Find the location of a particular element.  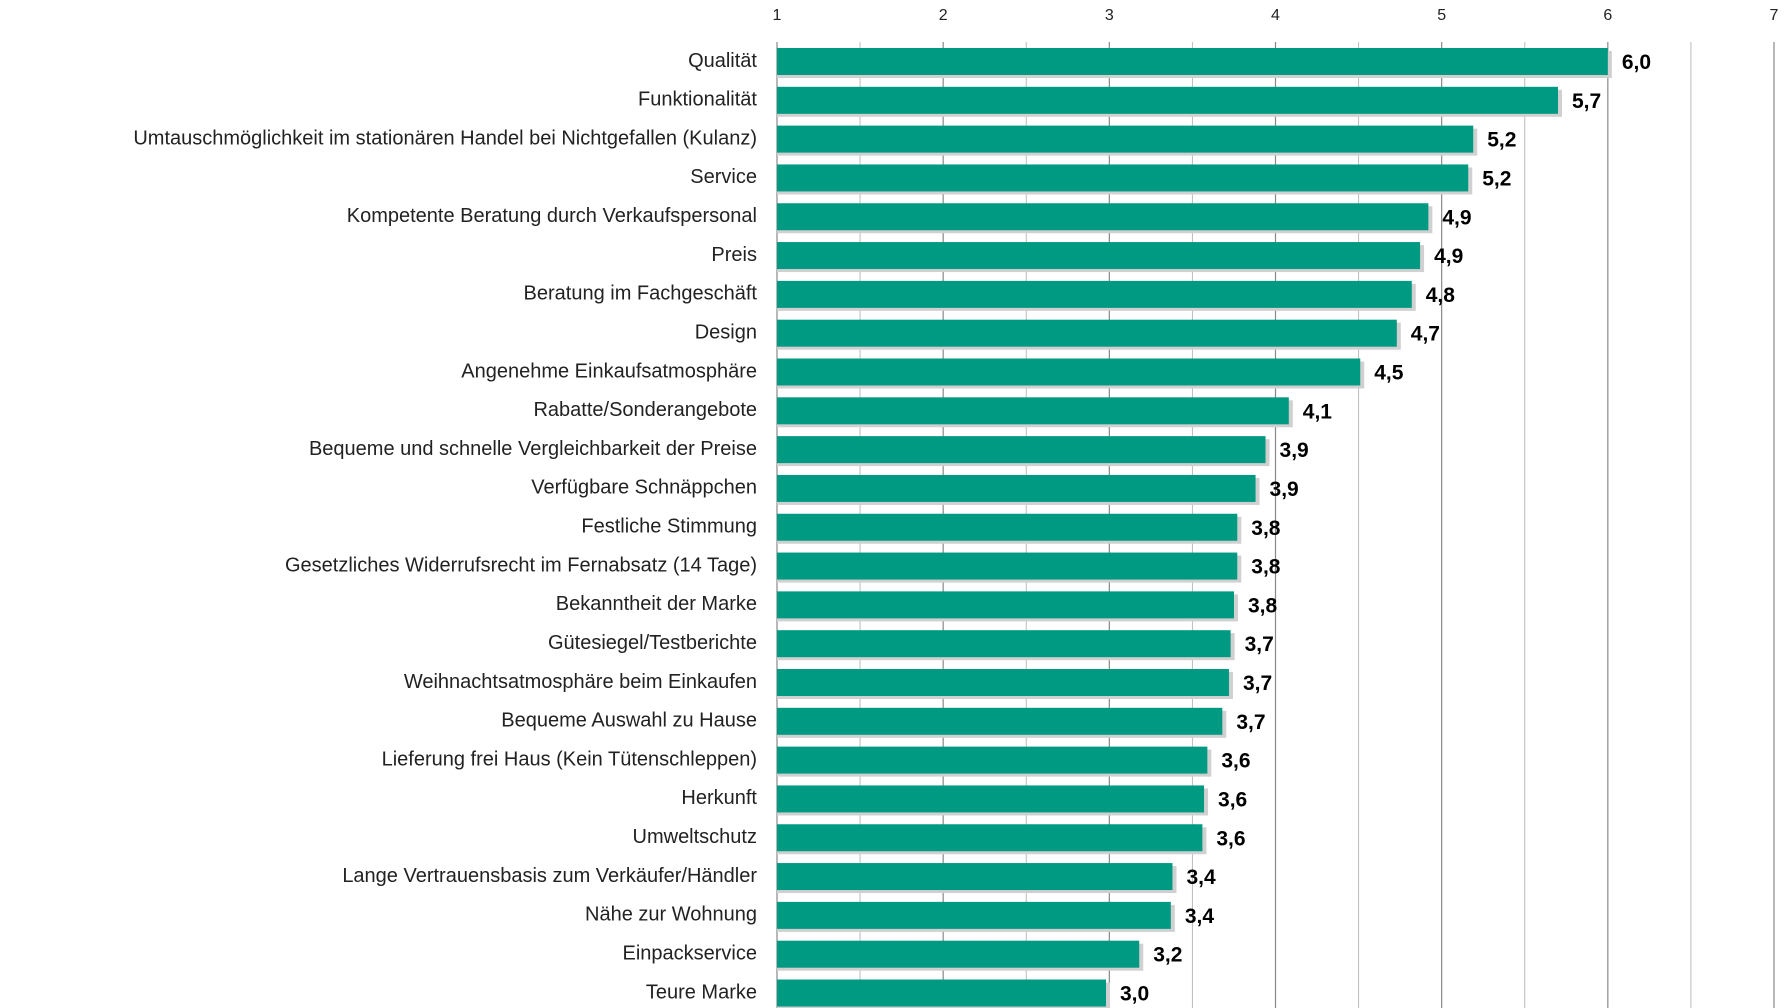

y-tick-label: Umweltschutz is located at coordinates (695, 837).